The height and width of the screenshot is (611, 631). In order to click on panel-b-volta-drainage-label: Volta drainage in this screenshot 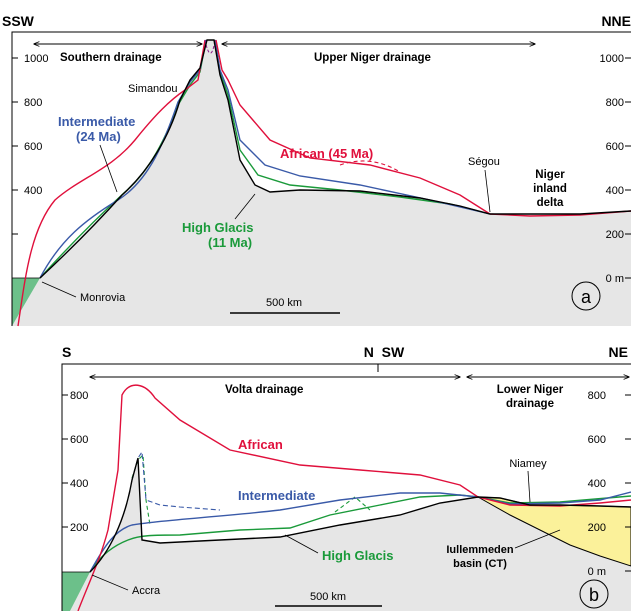, I will do `click(264, 390)`.